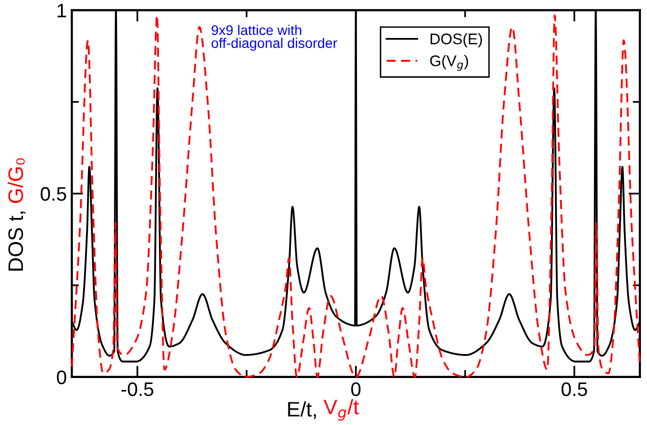  Describe the element at coordinates (355, 389) in the screenshot. I see `x-tick-label: 0` at that location.